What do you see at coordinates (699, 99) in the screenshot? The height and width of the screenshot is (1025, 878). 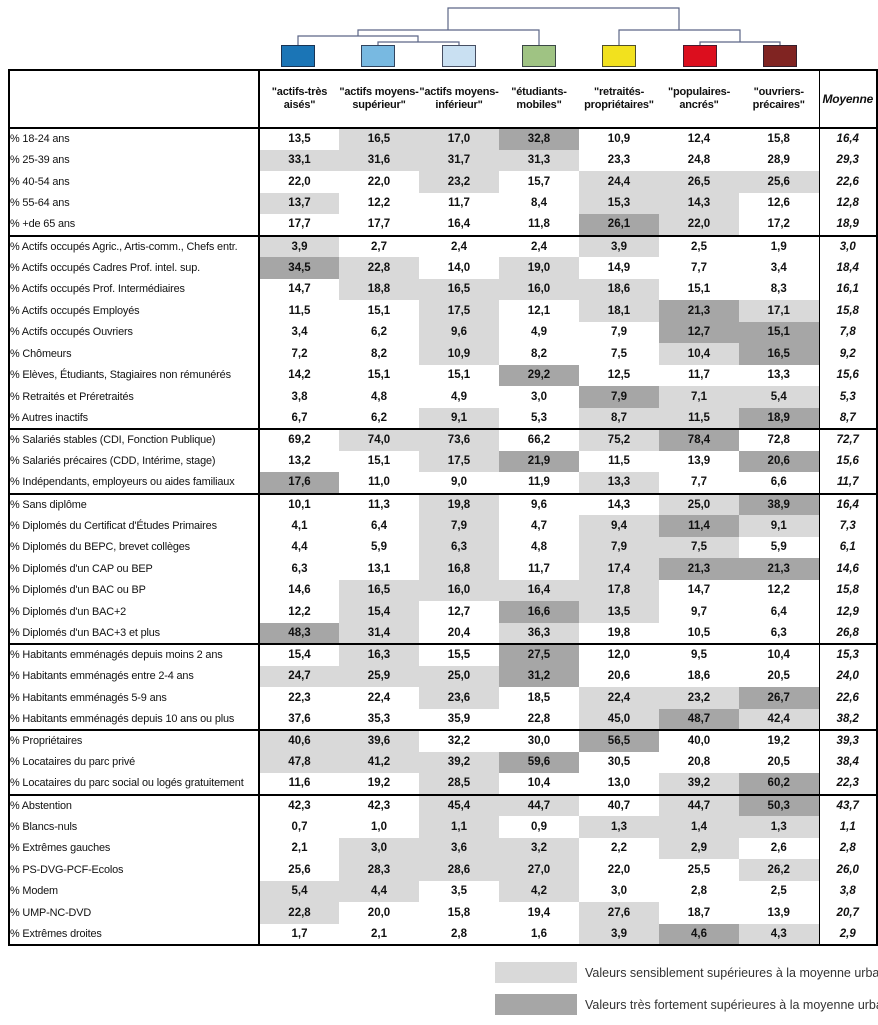 I see `column-header: "populaires-ancrés"` at bounding box center [699, 99].